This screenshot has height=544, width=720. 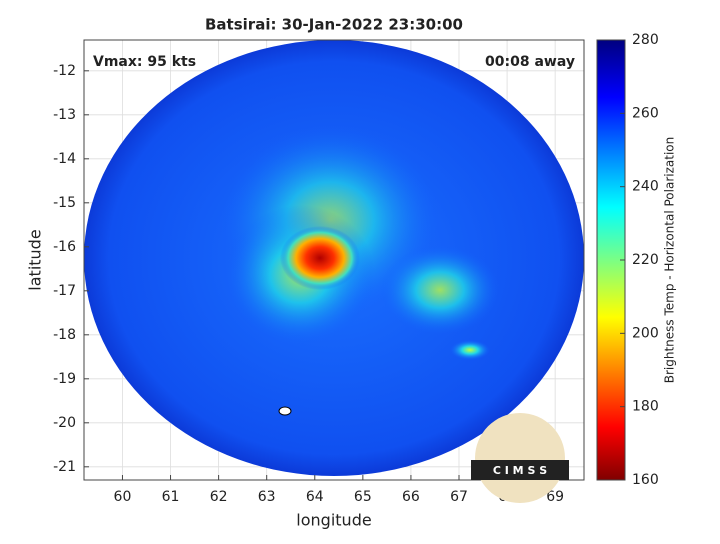 What do you see at coordinates (555, 497) in the screenshot?
I see `x-tick-label: 69` at bounding box center [555, 497].